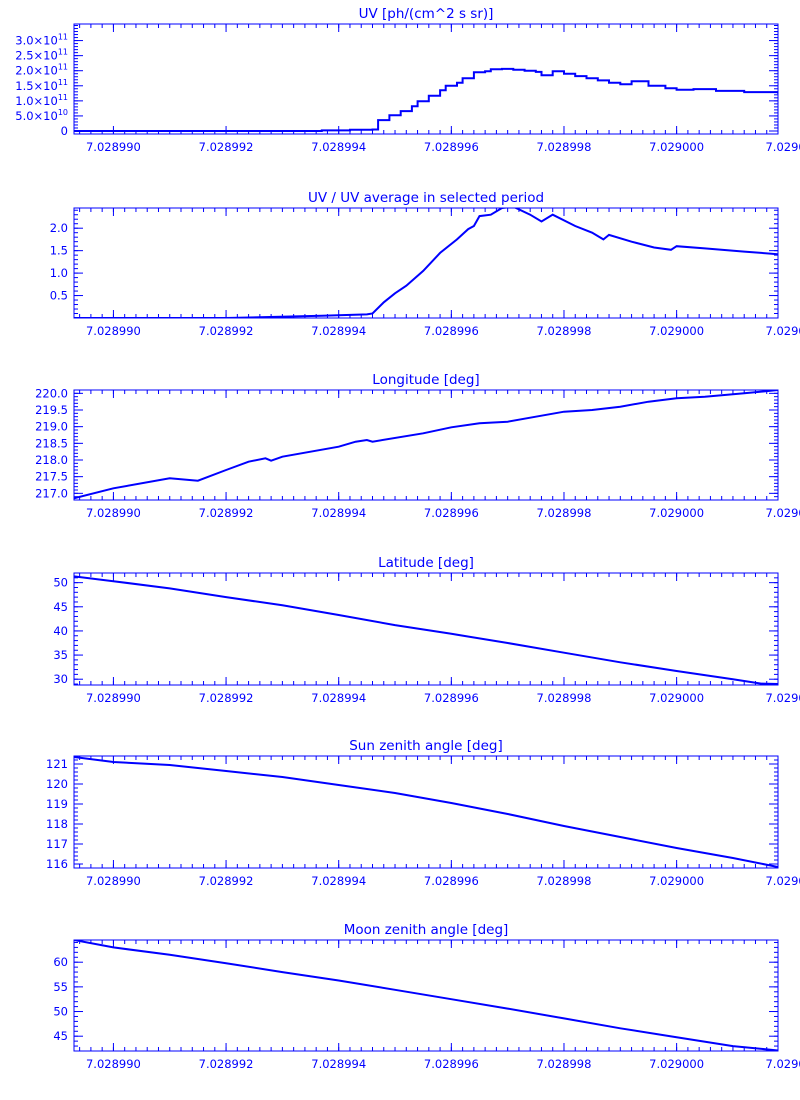 Image resolution: width=800 pixels, height=1100 pixels. What do you see at coordinates (57, 844) in the screenshot?
I see `y-tick-label: 117` at bounding box center [57, 844].